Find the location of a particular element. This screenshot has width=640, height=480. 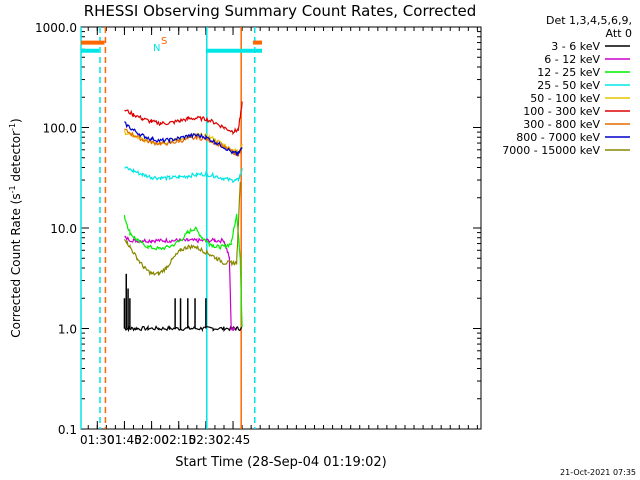

x-tick-label: 01:30 is located at coordinates (97, 440).